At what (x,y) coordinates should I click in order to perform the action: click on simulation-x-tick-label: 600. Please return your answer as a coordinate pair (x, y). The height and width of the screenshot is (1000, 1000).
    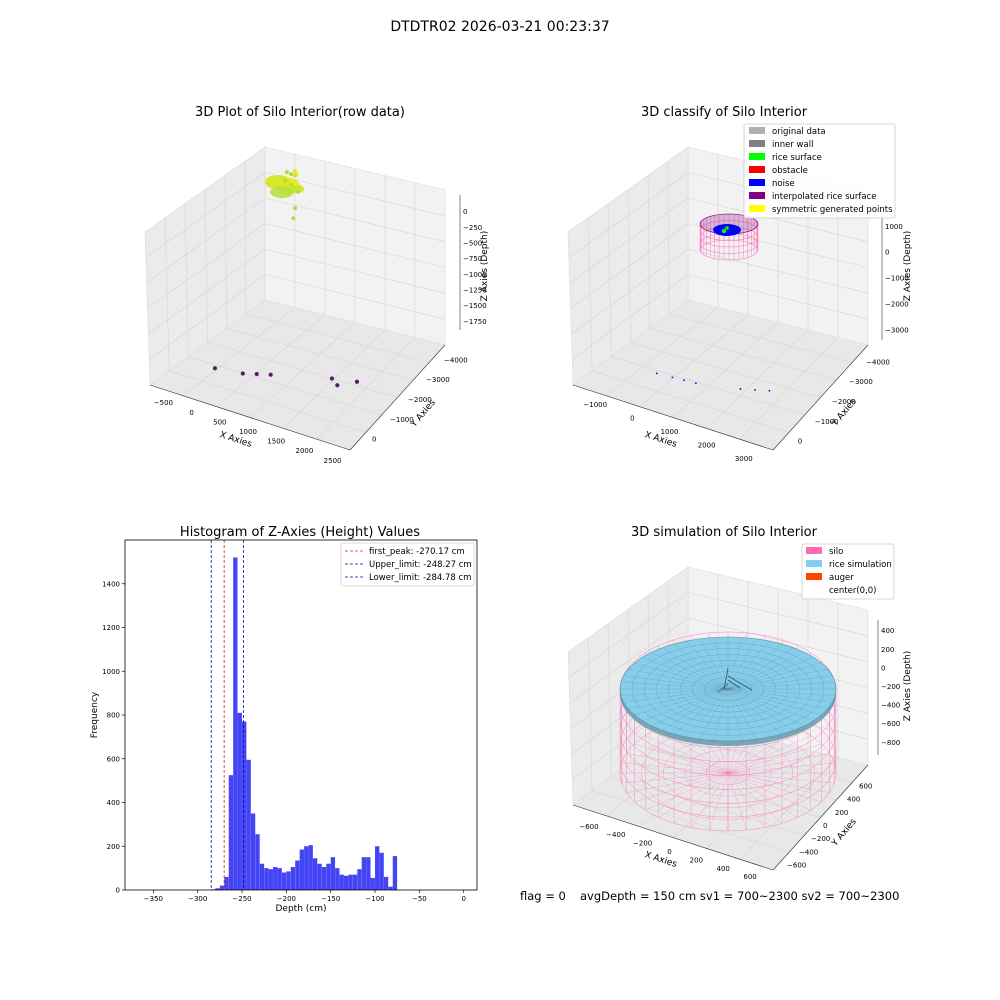
    Looking at the image, I should click on (749, 877).